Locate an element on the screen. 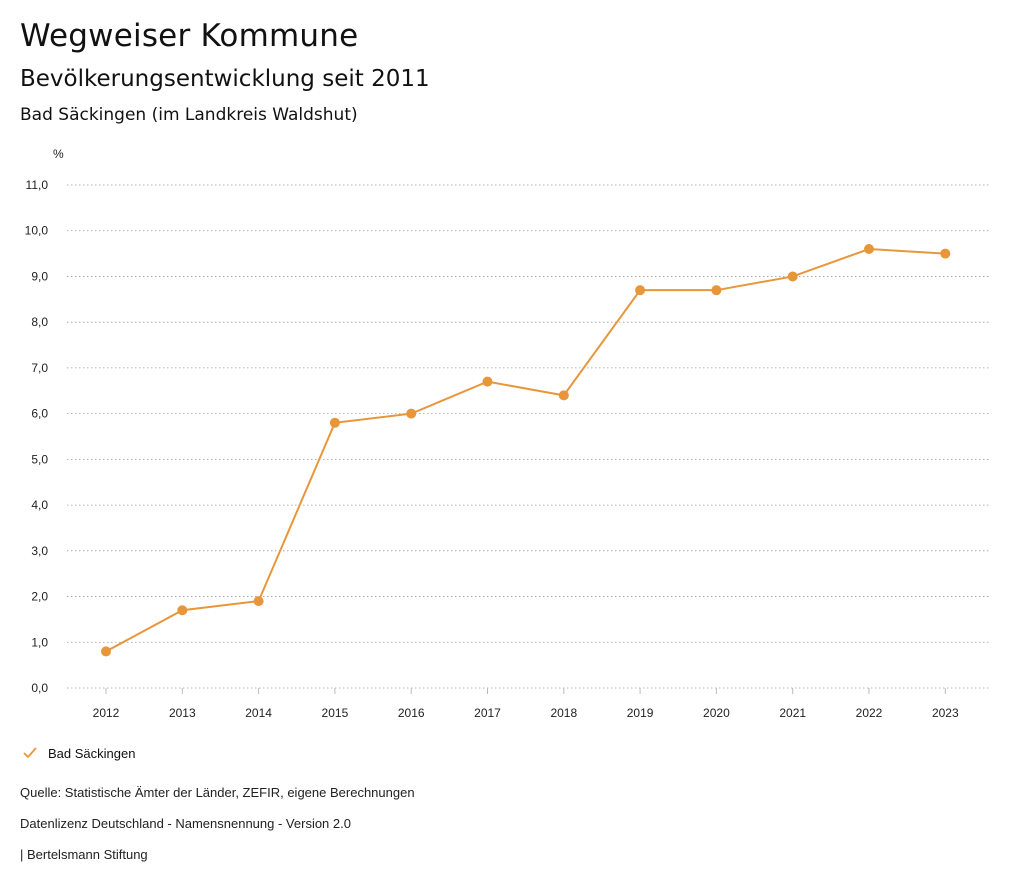 The width and height of the screenshot is (1024, 888). y-tick-label: 8,0 is located at coordinates (39, 322).